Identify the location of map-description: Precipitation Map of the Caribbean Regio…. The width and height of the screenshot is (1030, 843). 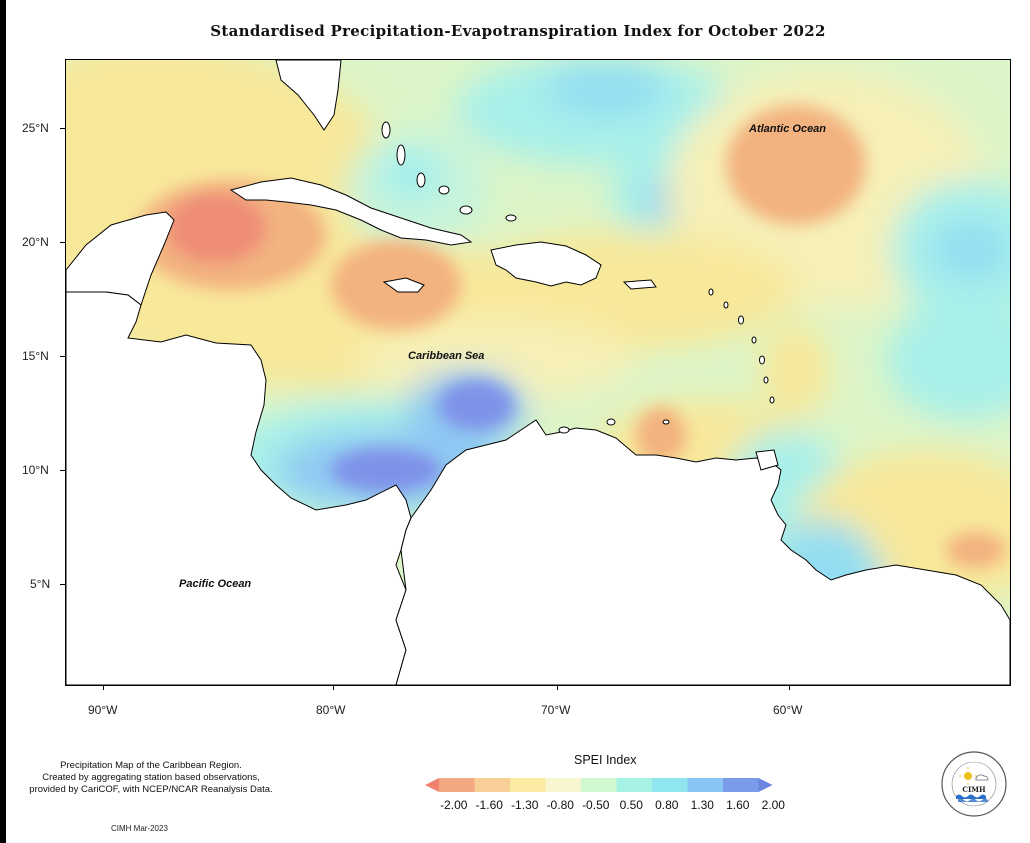
(151, 778).